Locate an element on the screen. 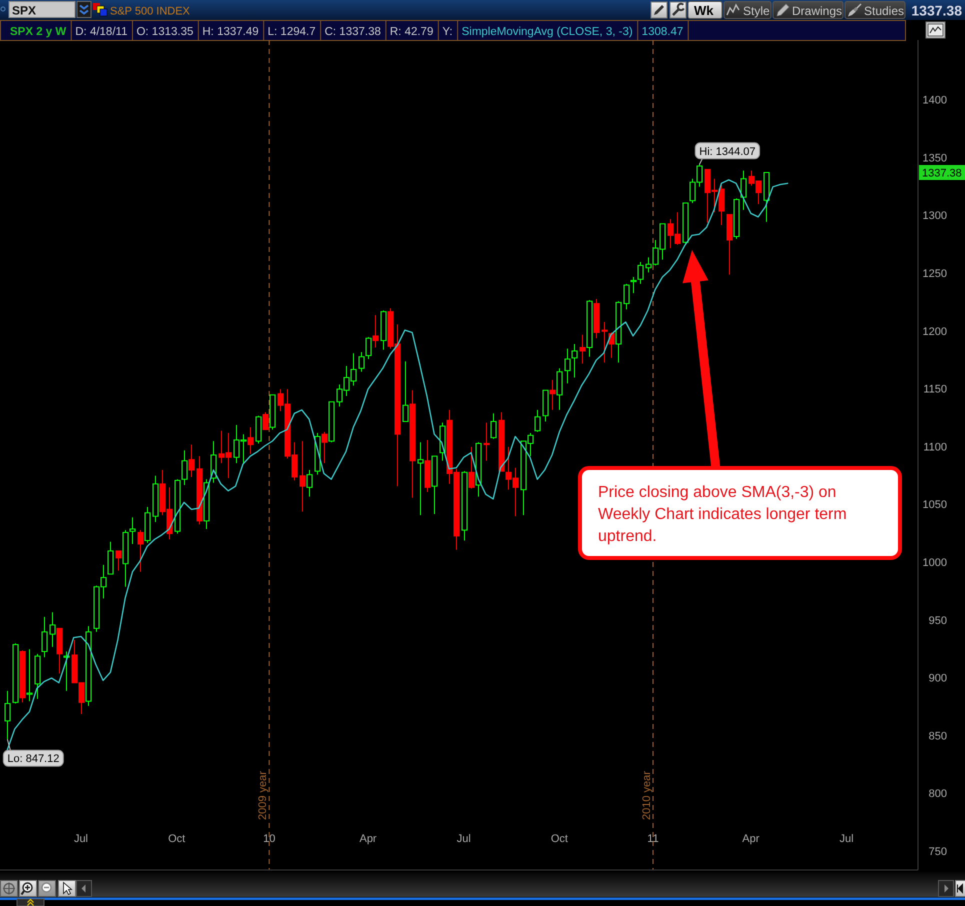 The height and width of the screenshot is (906, 965). annotation: Hi: 1344.07 is located at coordinates (727, 152).